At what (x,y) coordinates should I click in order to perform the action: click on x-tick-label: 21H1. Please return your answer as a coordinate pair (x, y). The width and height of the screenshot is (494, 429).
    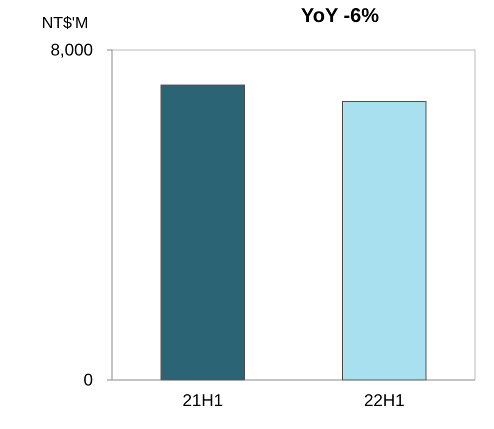
    Looking at the image, I should click on (203, 400).